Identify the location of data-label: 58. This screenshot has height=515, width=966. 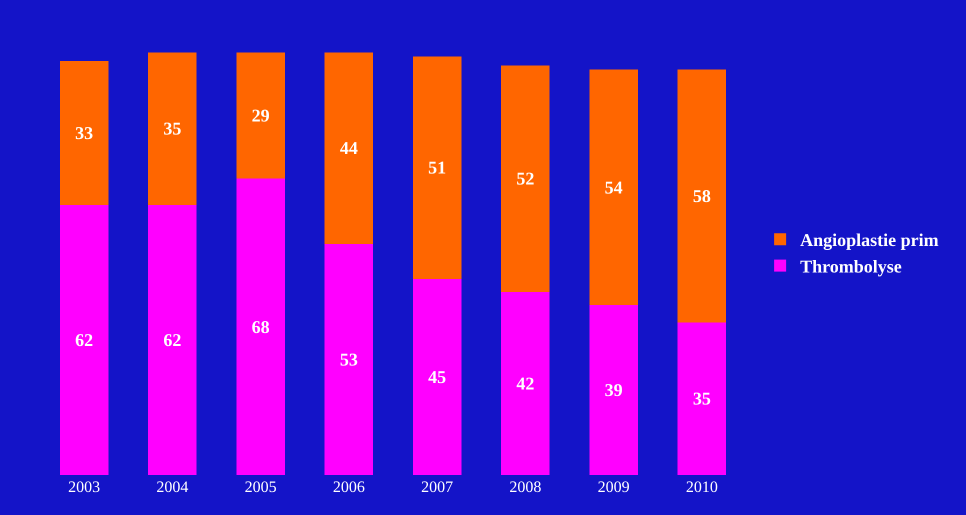
(701, 196).